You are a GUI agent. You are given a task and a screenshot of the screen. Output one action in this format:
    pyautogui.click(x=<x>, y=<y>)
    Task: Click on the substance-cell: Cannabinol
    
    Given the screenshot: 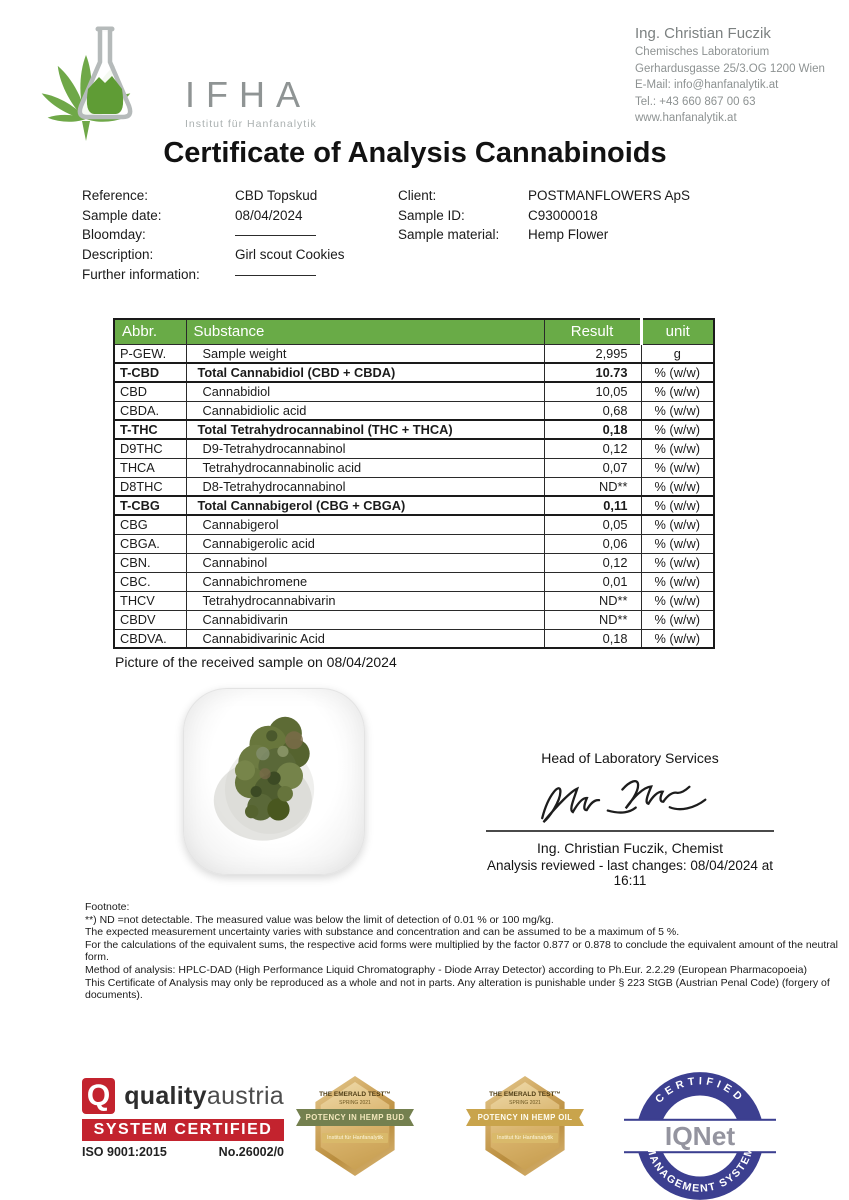 What is the action you would take?
    pyautogui.click(x=365, y=562)
    